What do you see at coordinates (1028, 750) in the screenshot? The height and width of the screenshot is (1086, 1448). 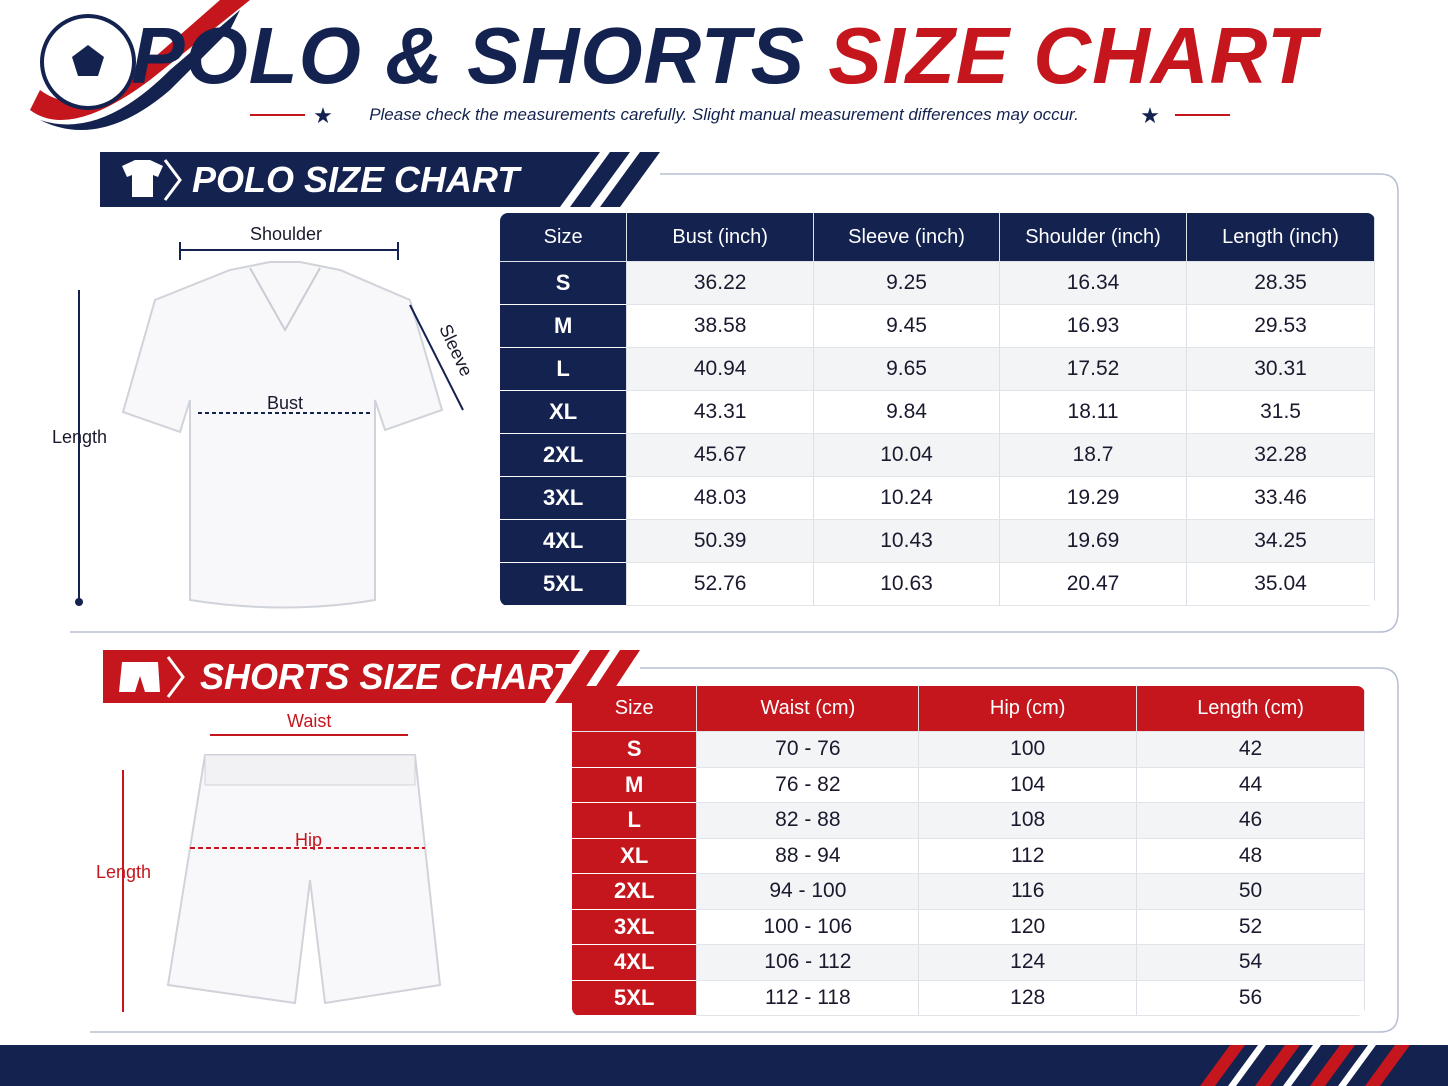 I see `value-cell: 100` at bounding box center [1028, 750].